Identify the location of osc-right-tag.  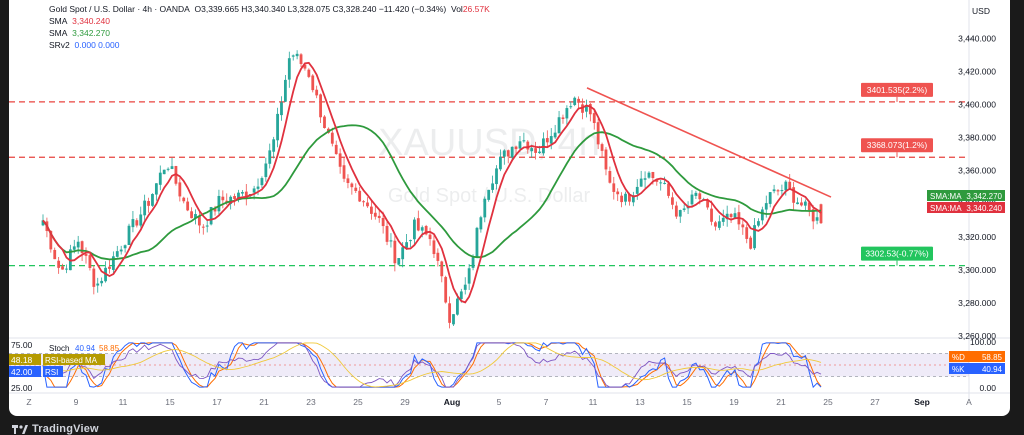
(977, 356).